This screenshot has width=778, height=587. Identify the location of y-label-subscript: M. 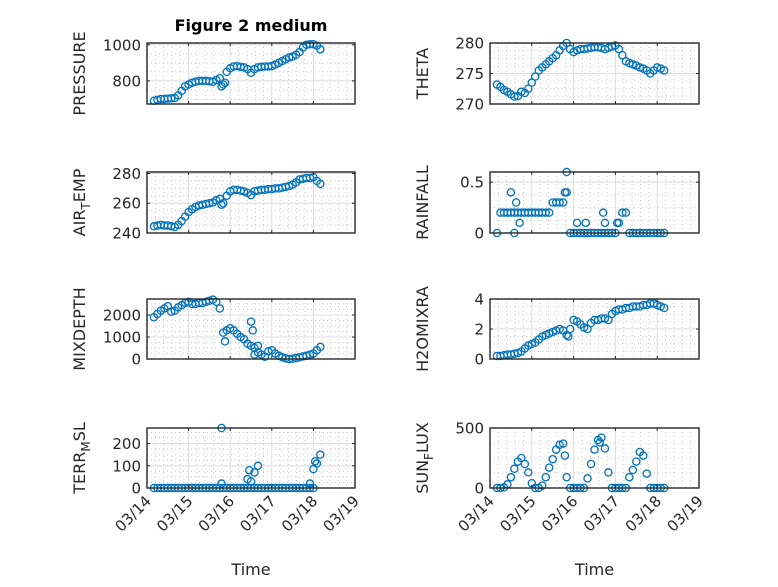
(86, 446).